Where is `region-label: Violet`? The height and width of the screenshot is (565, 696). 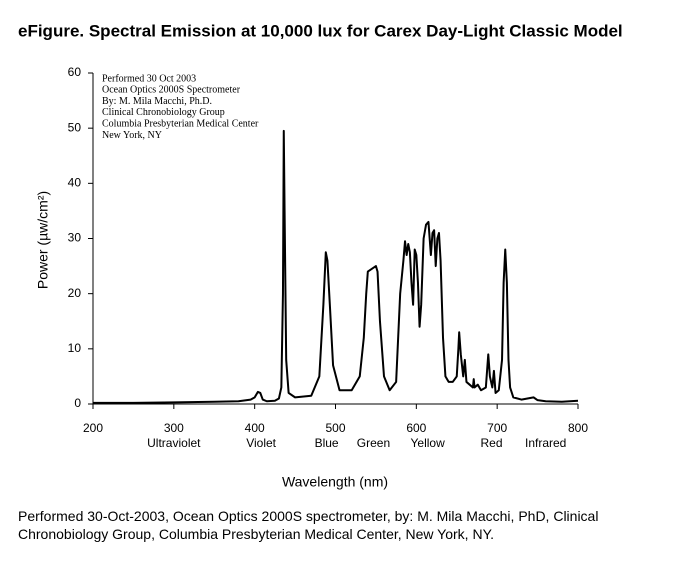
region-label: Violet is located at coordinates (261, 443).